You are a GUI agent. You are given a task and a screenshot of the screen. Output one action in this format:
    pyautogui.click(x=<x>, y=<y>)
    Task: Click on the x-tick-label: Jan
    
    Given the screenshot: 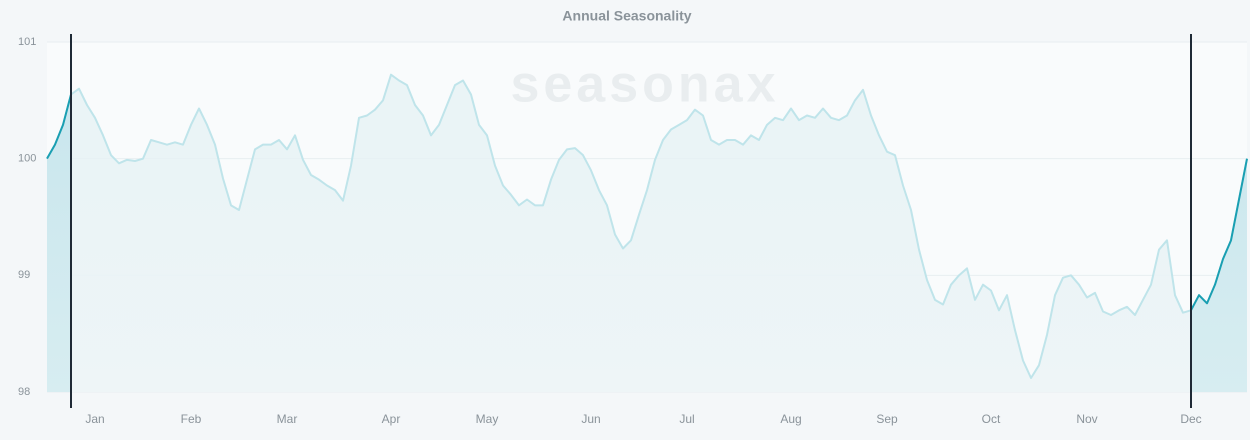 What is the action you would take?
    pyautogui.click(x=94, y=419)
    